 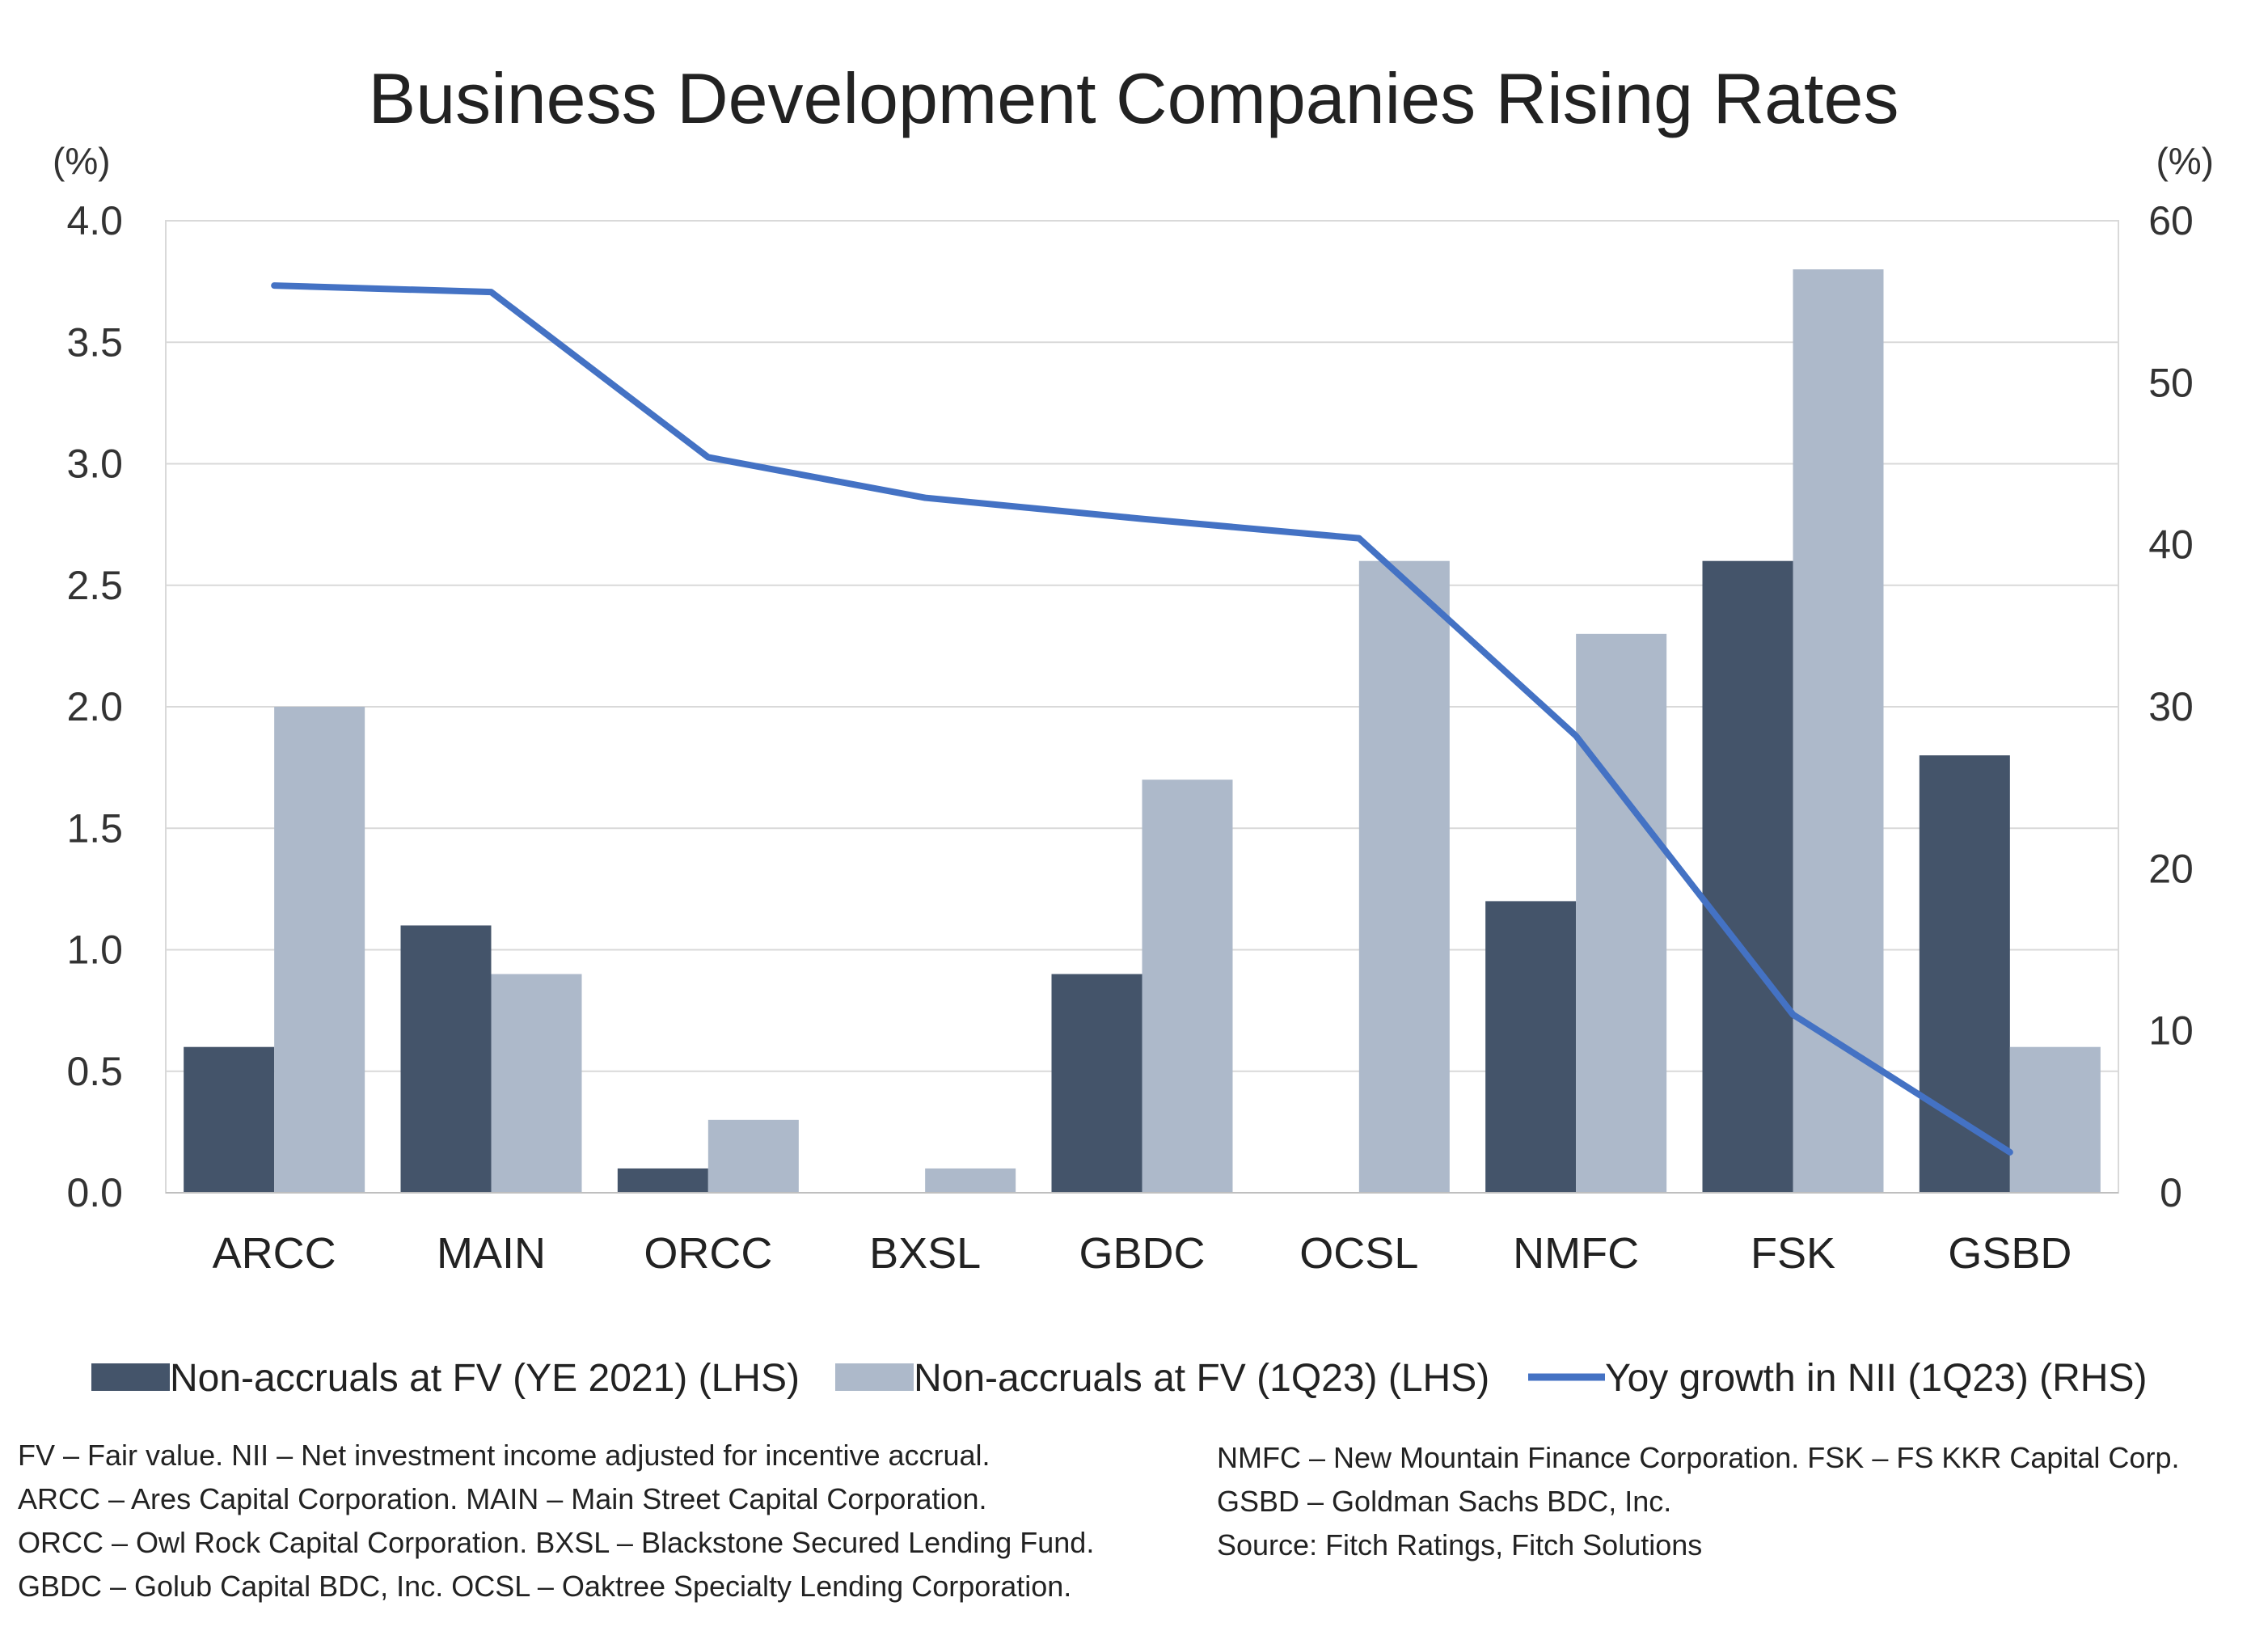 What do you see at coordinates (1531, 1047) in the screenshot?
I see `bar-nmfc-ye2021` at bounding box center [1531, 1047].